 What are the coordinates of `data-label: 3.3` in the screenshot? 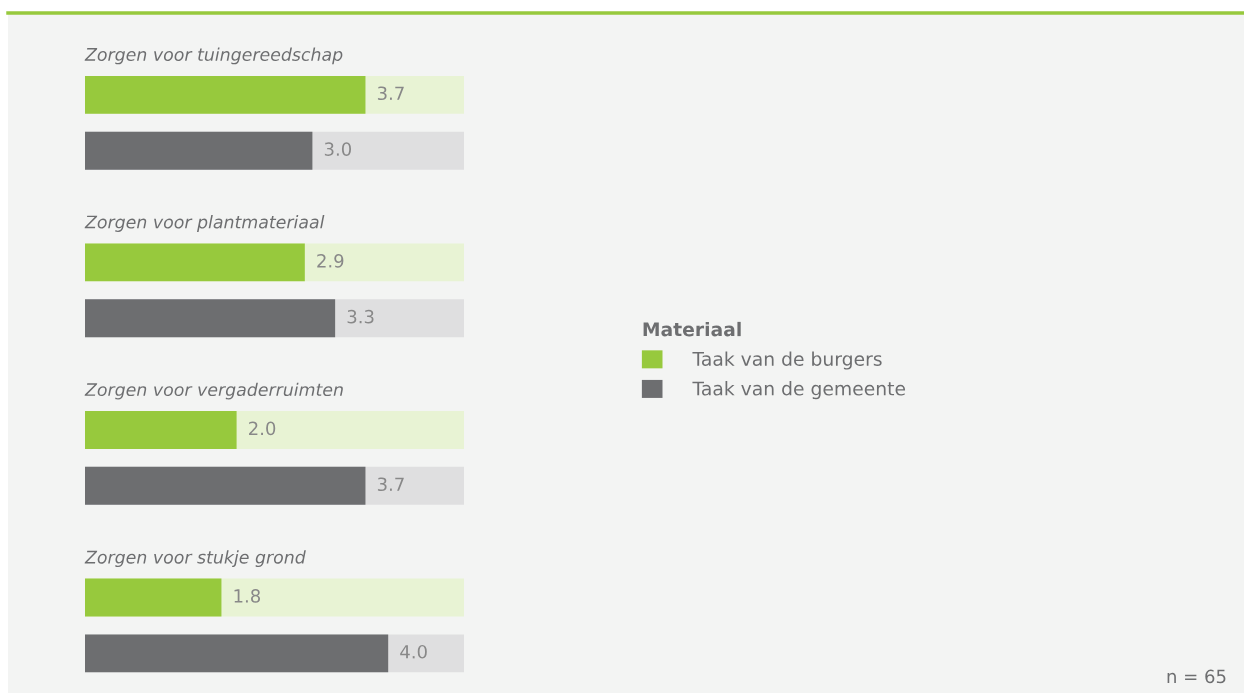 It's located at (360, 316).